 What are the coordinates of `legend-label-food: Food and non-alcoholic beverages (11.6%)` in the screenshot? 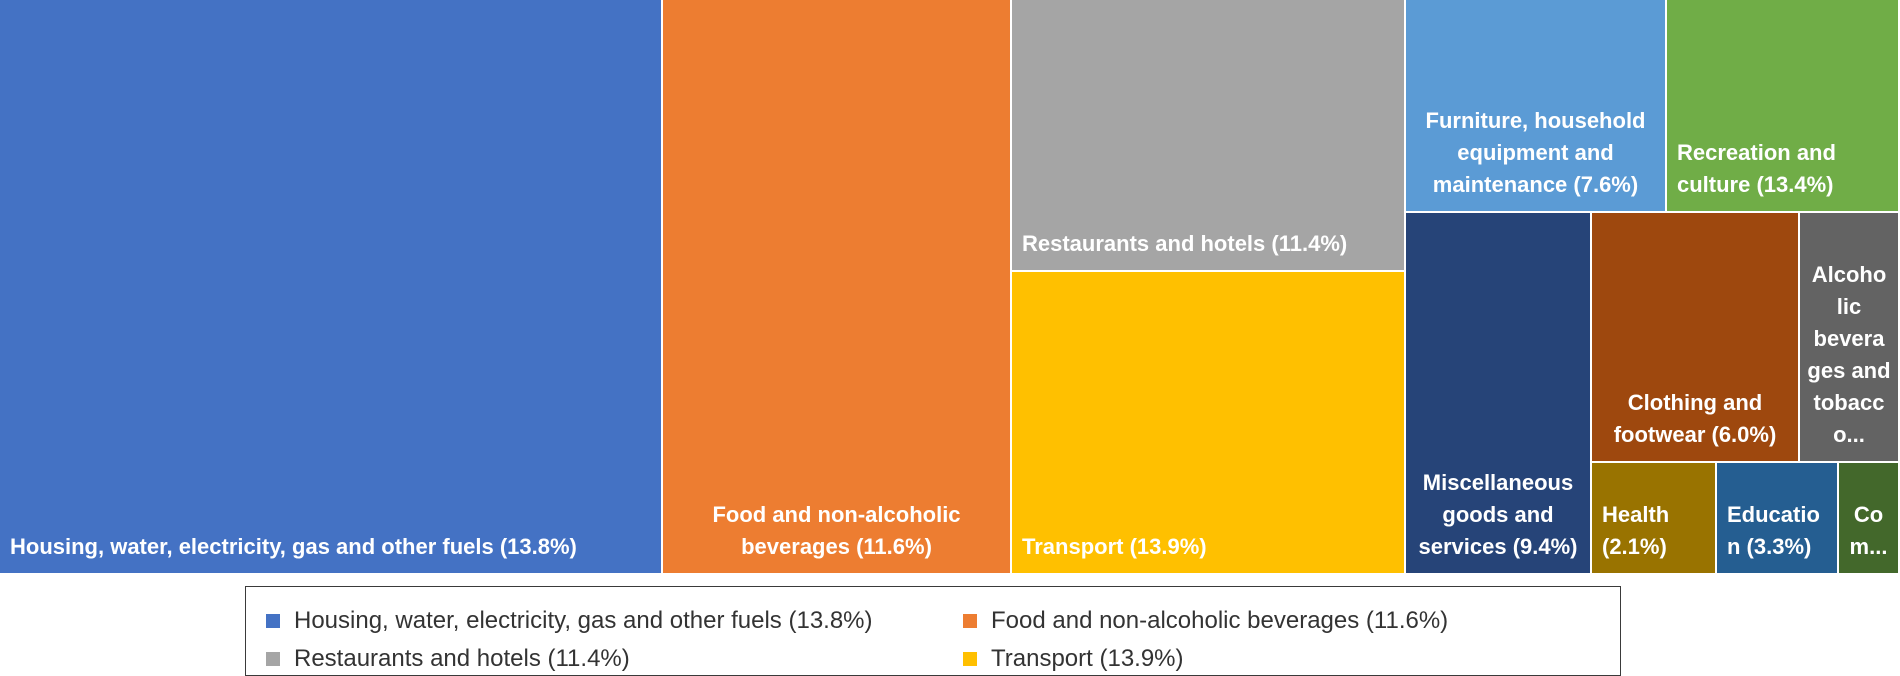 It's located at (1220, 620).